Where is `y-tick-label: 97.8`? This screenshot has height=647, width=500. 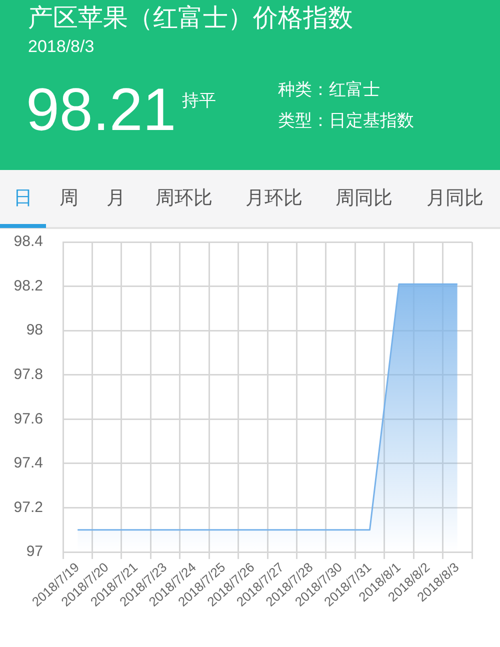 y-tick-label: 97.8 is located at coordinates (28, 374).